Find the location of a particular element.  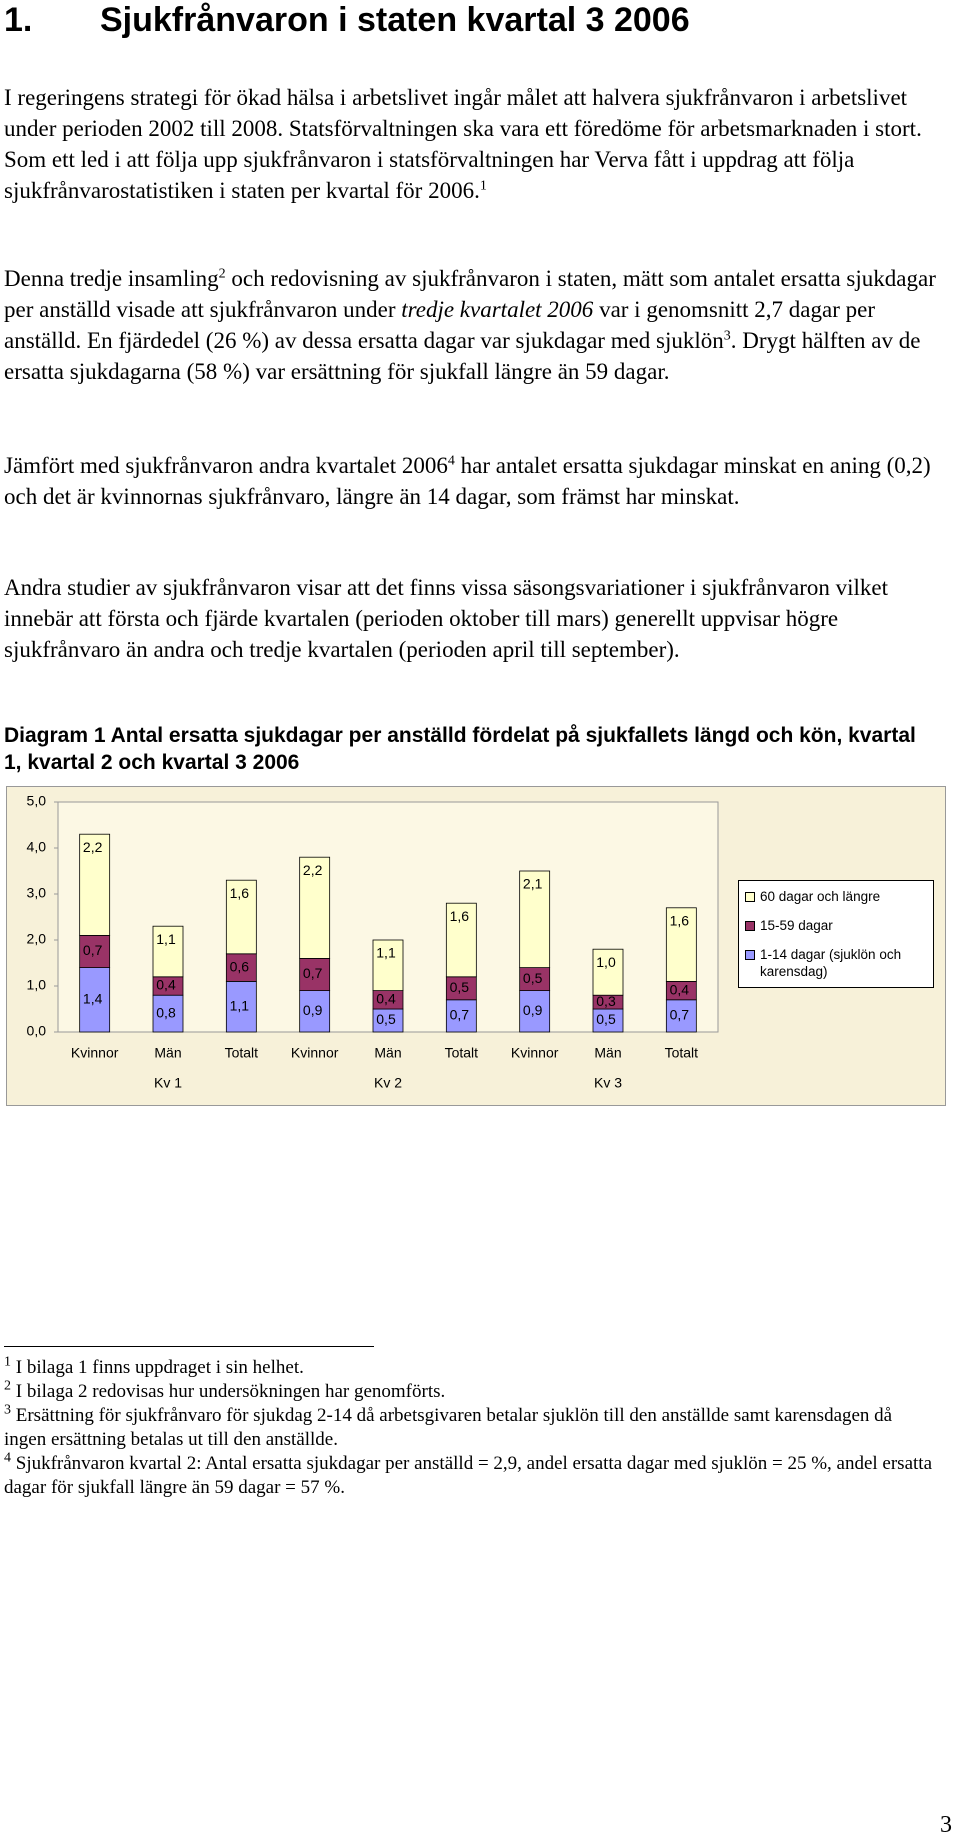

y-tick-label: 4,0 is located at coordinates (37, 847).